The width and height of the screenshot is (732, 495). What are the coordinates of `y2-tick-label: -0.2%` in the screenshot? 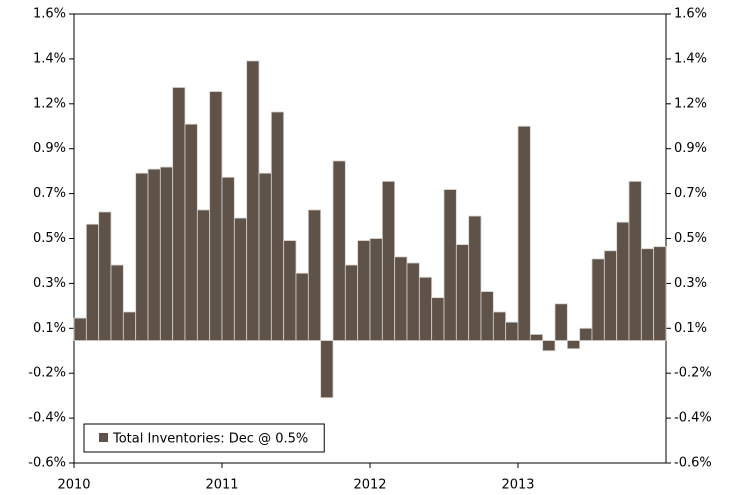 It's located at (693, 373).